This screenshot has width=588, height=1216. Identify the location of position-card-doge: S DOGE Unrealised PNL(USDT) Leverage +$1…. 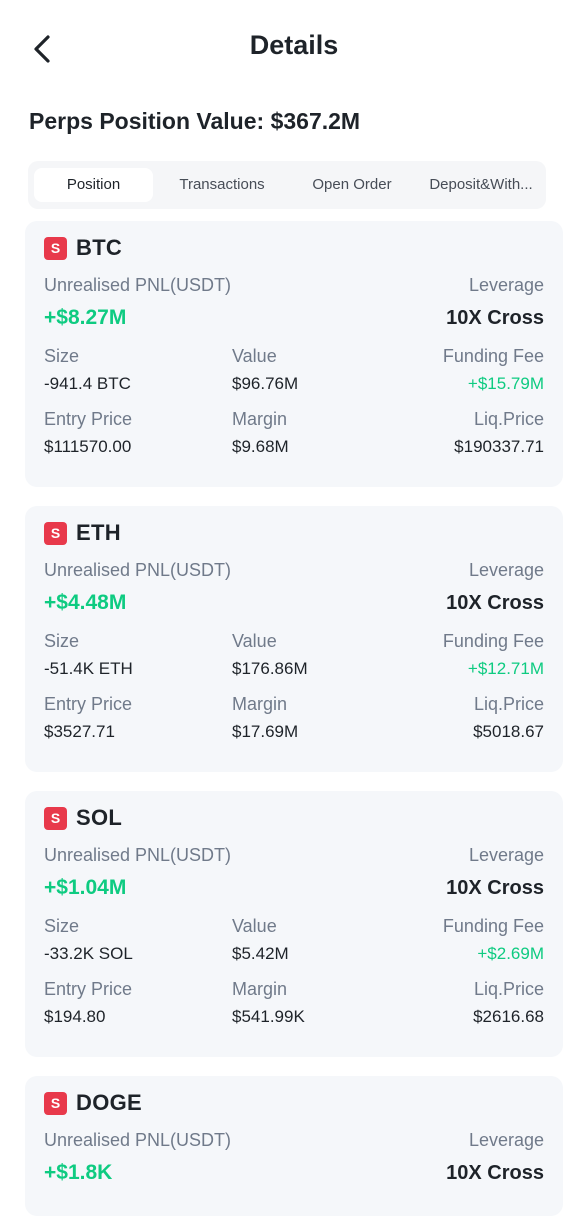
(294, 1146).